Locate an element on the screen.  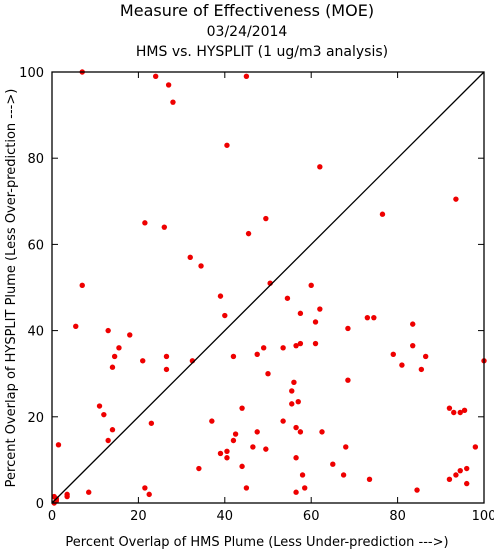
chart-date: 03/24/2014 is located at coordinates (247, 32).